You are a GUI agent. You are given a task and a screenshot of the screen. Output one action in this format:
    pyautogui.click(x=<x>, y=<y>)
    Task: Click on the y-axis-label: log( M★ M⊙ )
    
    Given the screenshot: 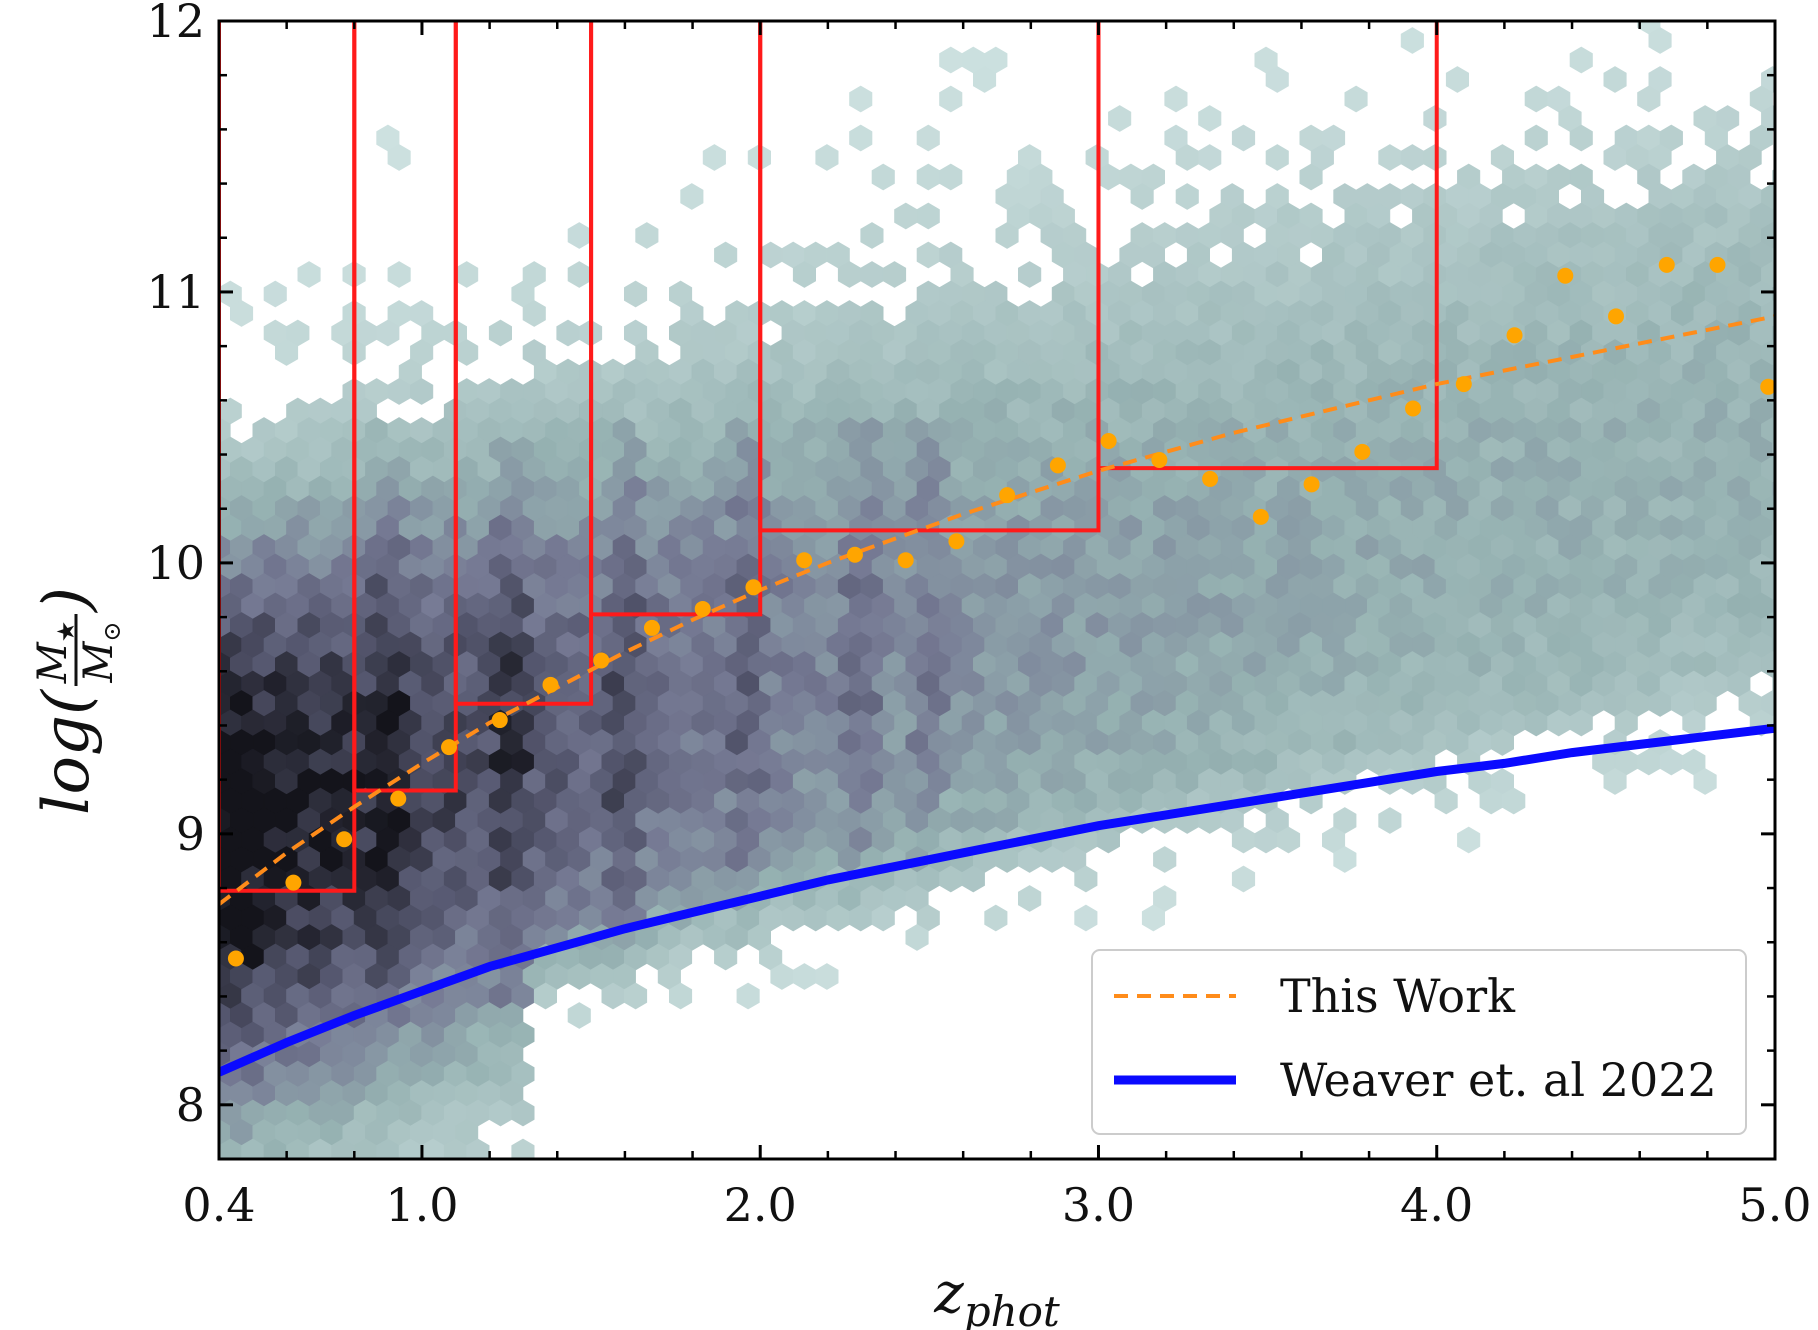 What is the action you would take?
    pyautogui.click(x=78, y=701)
    